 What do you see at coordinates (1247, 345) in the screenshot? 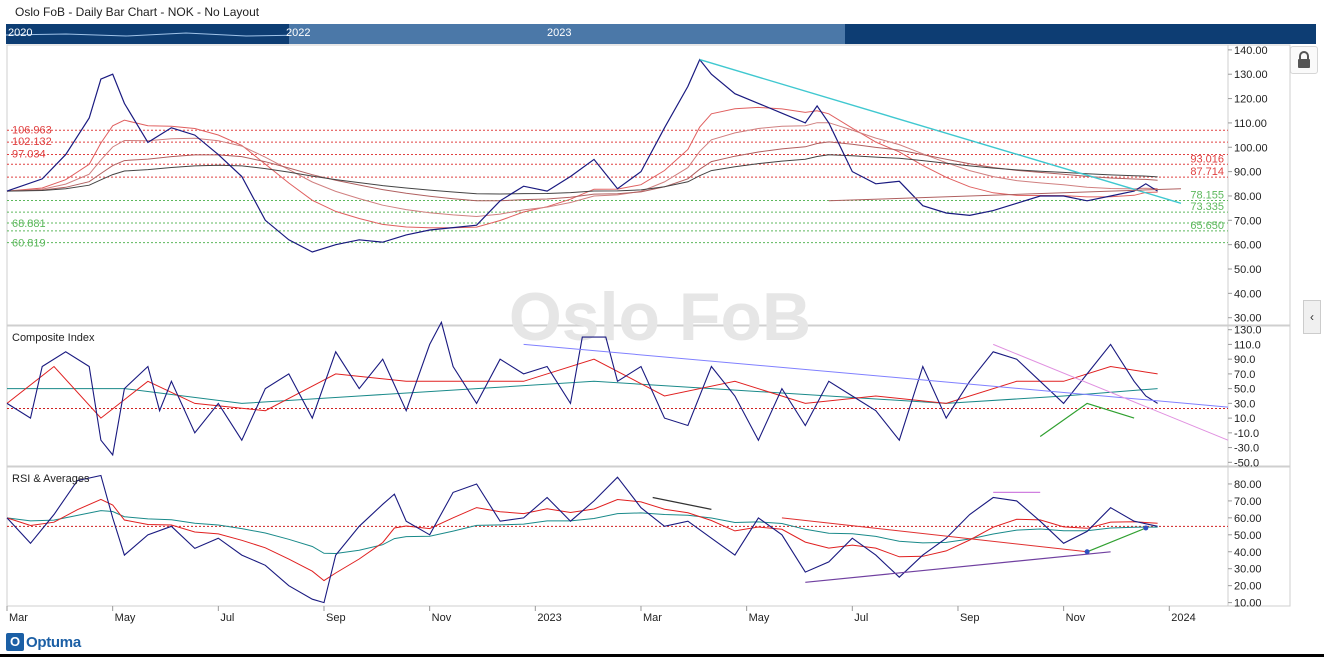
I see `y-tick-label: 110.0` at bounding box center [1247, 345].